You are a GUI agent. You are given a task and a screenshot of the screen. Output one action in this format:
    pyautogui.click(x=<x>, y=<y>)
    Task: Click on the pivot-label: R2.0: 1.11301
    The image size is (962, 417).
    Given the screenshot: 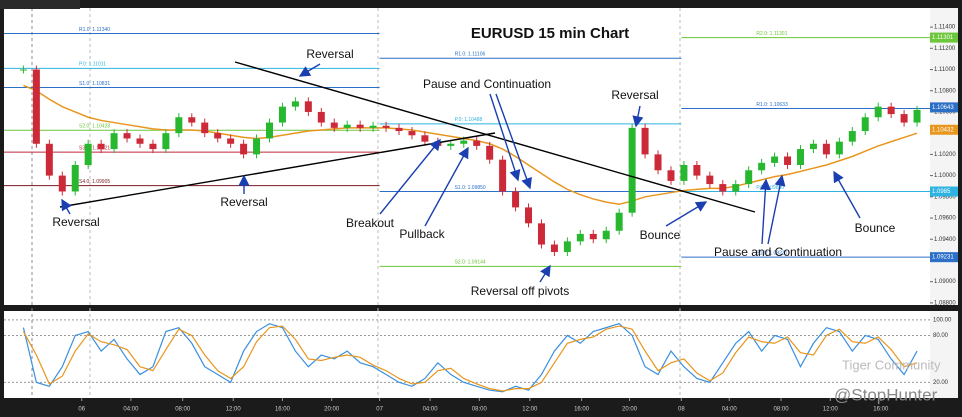 What is the action you would take?
    pyautogui.click(x=771, y=34)
    